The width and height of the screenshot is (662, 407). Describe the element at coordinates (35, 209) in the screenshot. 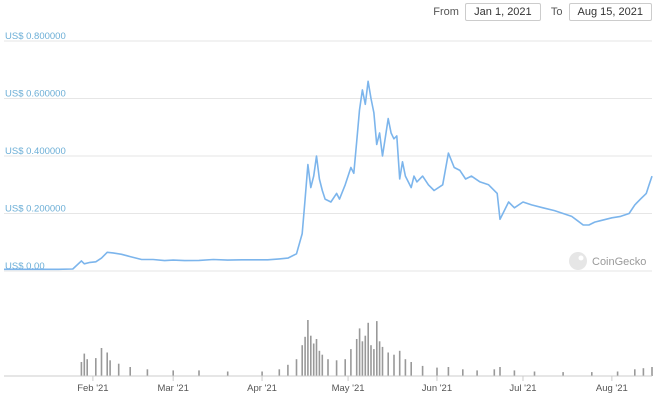

I see `y-tick-label: US$ 0.200000` at that location.